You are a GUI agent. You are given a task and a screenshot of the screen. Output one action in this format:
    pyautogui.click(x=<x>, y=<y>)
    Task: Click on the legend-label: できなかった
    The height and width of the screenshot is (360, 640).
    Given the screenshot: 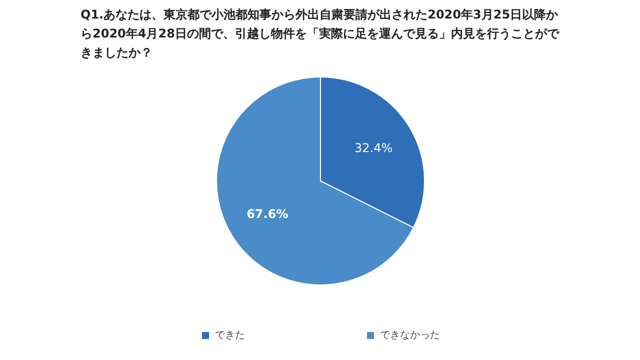 What is the action you would take?
    pyautogui.click(x=410, y=335)
    